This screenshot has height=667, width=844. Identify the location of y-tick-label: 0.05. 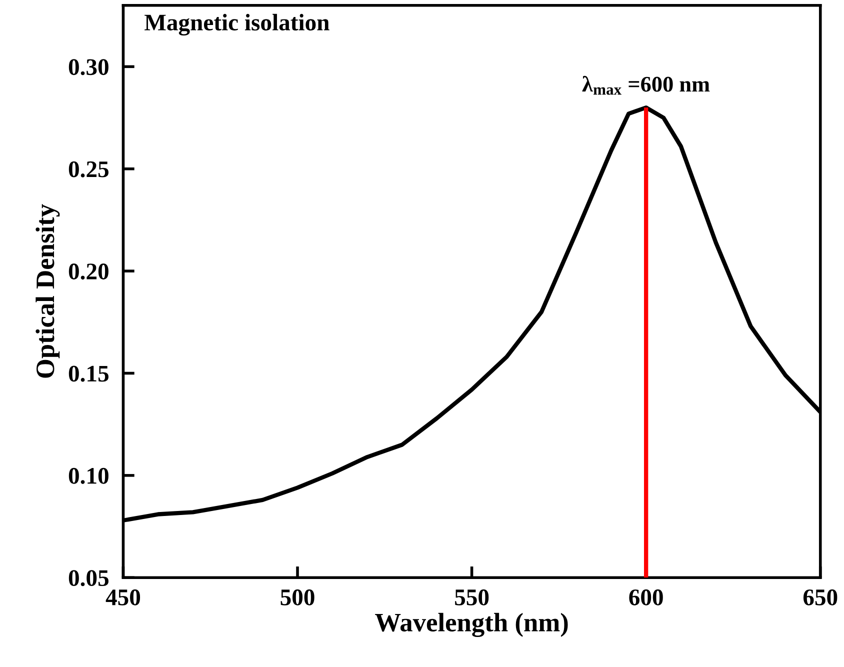
(88, 578).